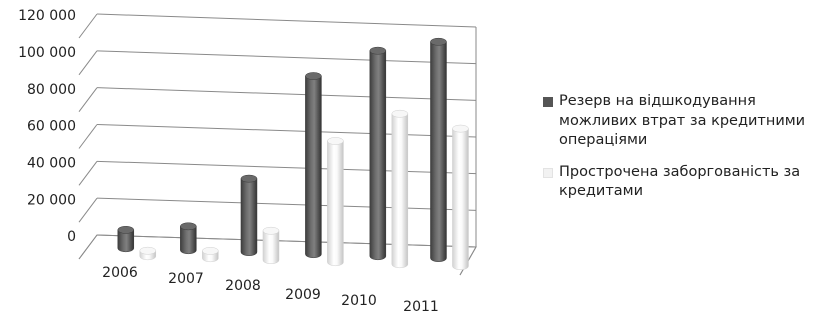 The width and height of the screenshot is (832, 320). Describe the element at coordinates (303, 295) in the screenshot. I see `x-tick-label: 2009` at that location.